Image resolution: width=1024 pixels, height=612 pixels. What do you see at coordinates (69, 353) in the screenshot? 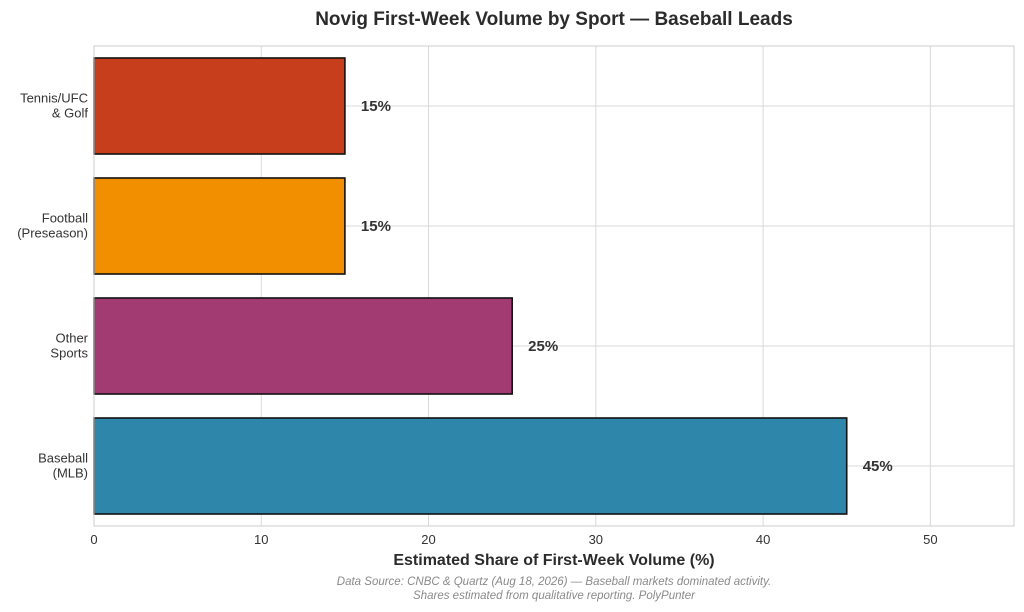
I see `y-category-label: Sports` at bounding box center [69, 353].